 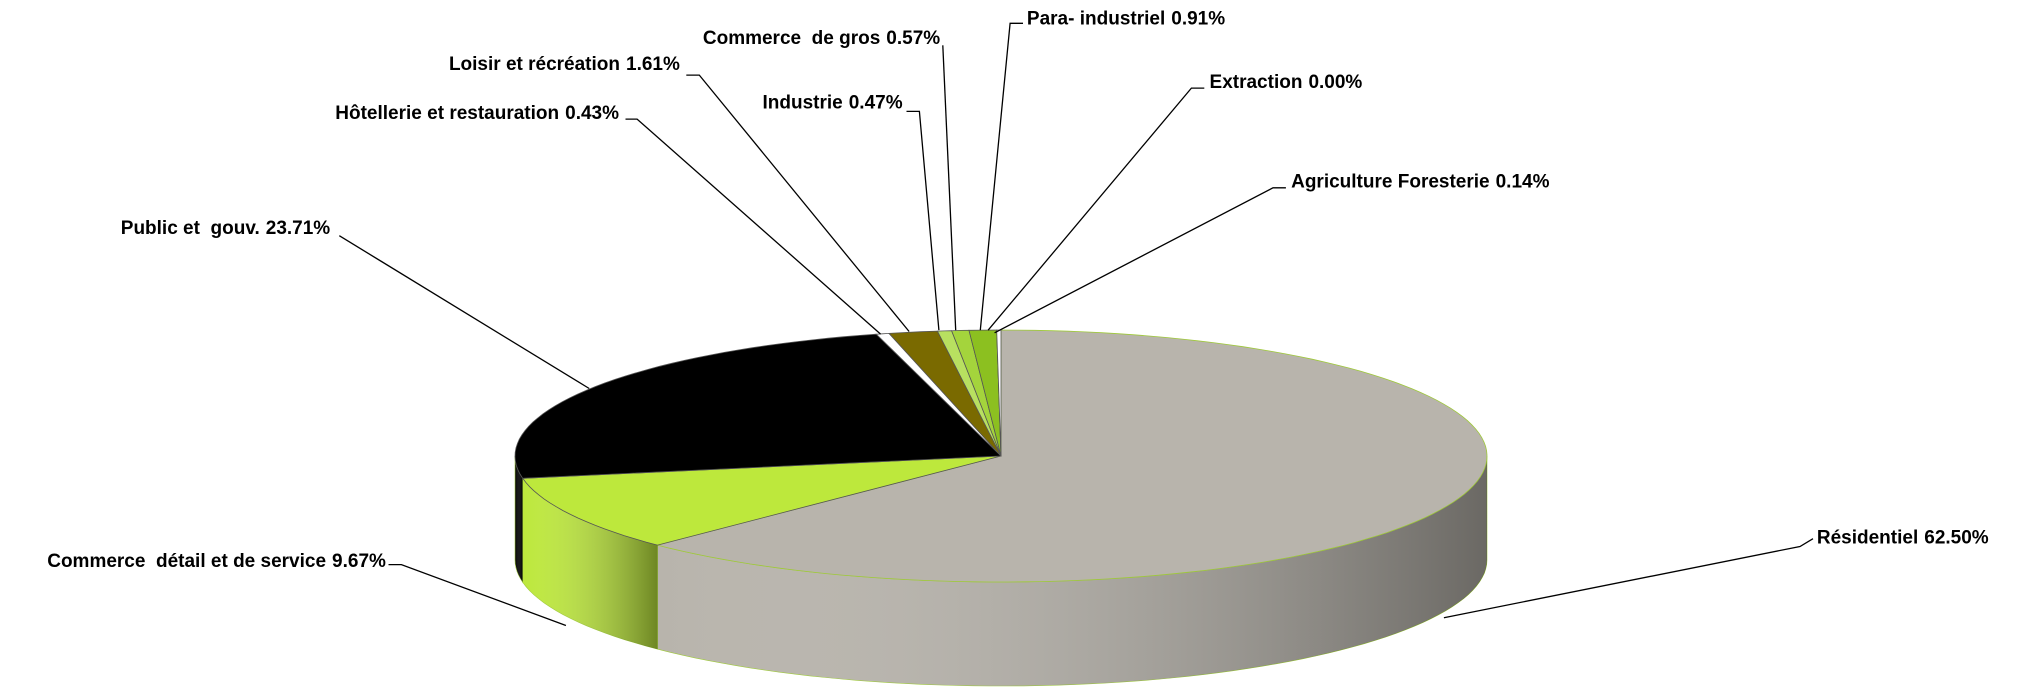 I want to click on value-label: 0.43%, so click(x=592, y=113).